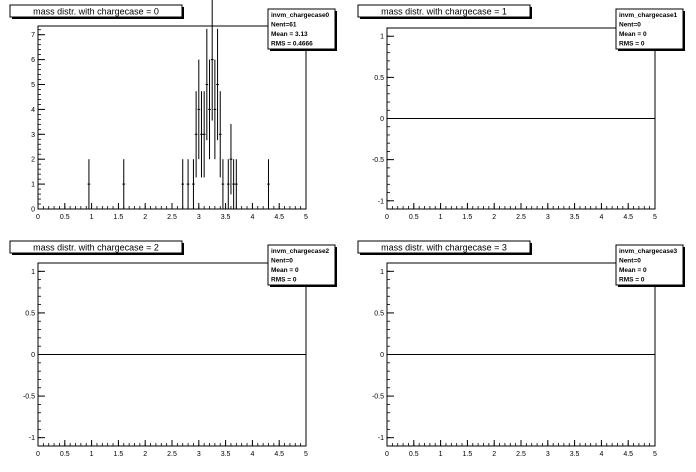  Describe the element at coordinates (292, 44) in the screenshot. I see `stats-rms: RMS = 0.4666` at that location.